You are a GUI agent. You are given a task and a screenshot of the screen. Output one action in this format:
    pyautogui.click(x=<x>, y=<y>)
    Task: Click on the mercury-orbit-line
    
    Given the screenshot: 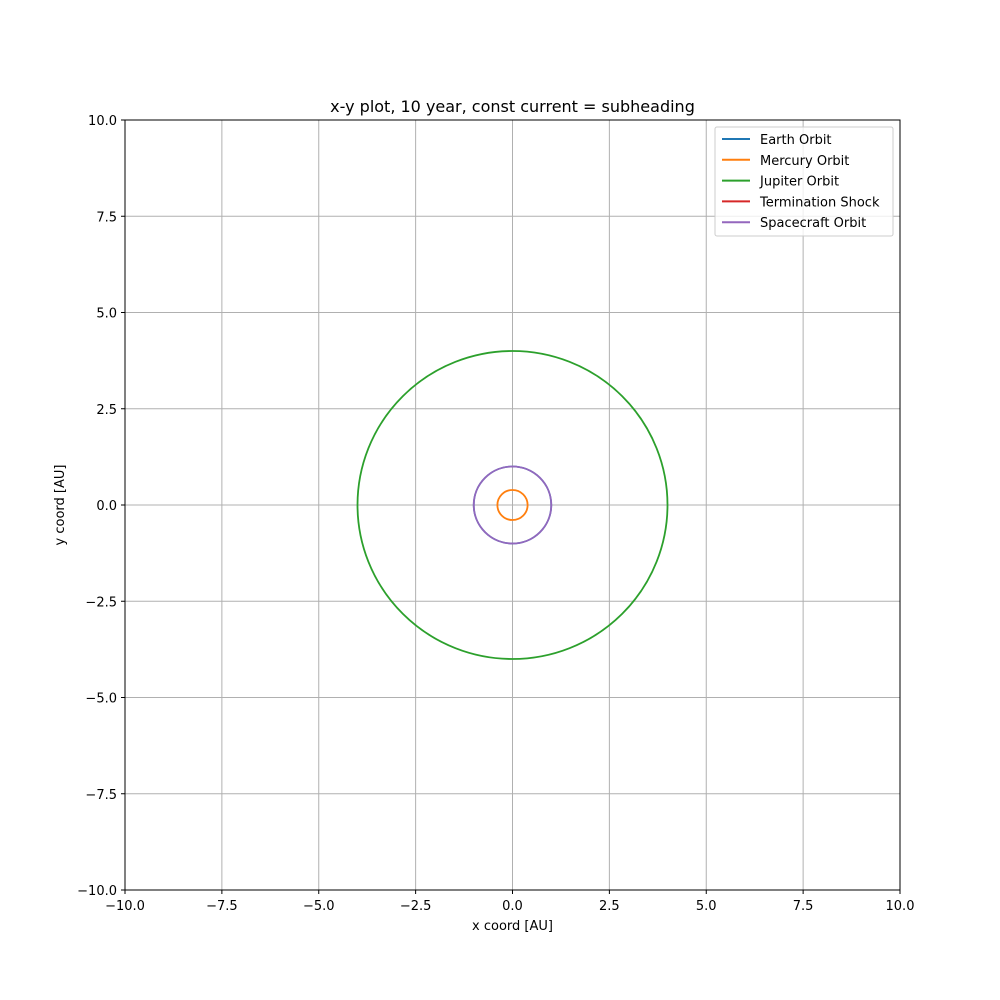 What is the action you would take?
    pyautogui.click(x=512, y=505)
    